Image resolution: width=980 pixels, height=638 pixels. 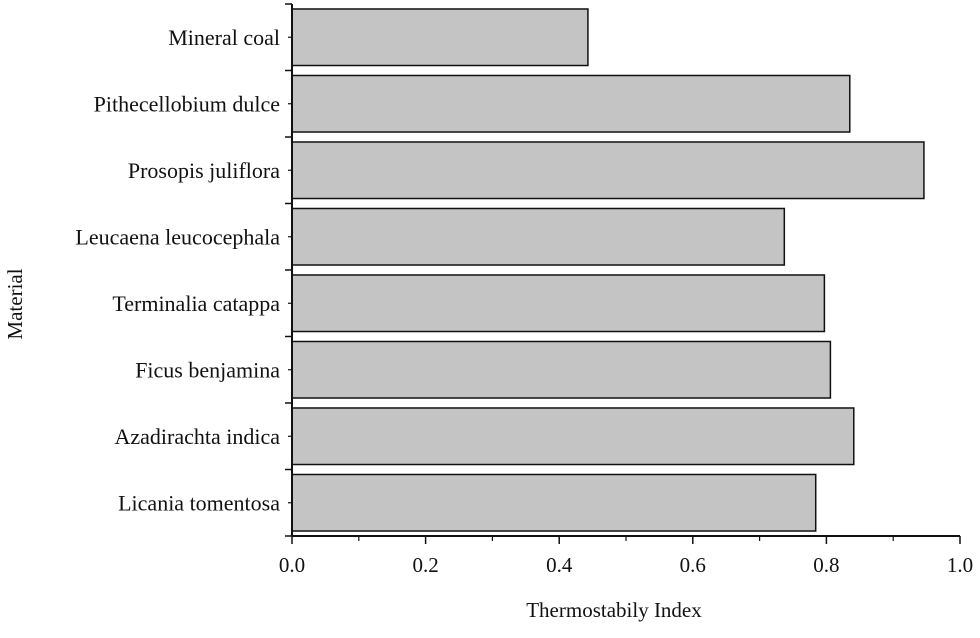 I want to click on x-tick-label: 0.6, so click(x=693, y=565).